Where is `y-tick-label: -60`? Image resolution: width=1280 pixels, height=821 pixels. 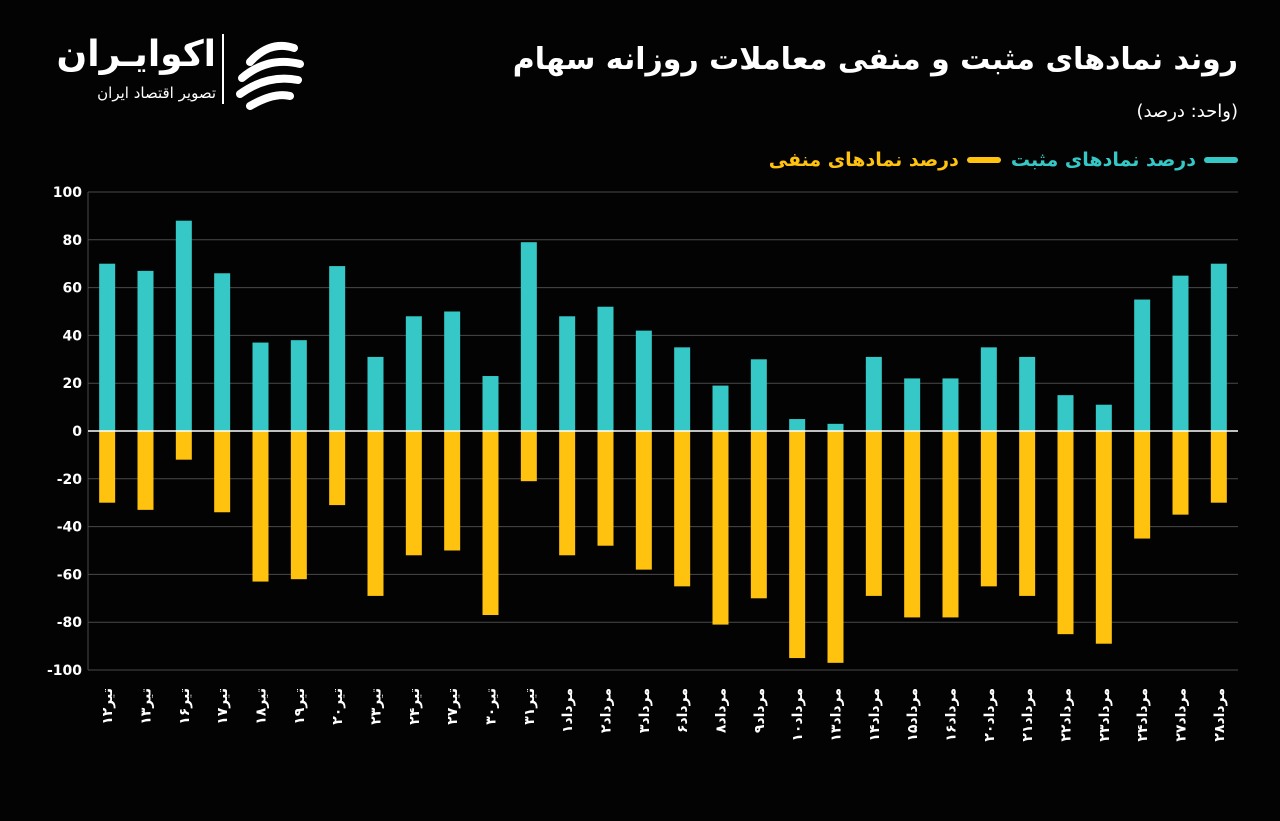 y-tick-label: -60 is located at coordinates (70, 575).